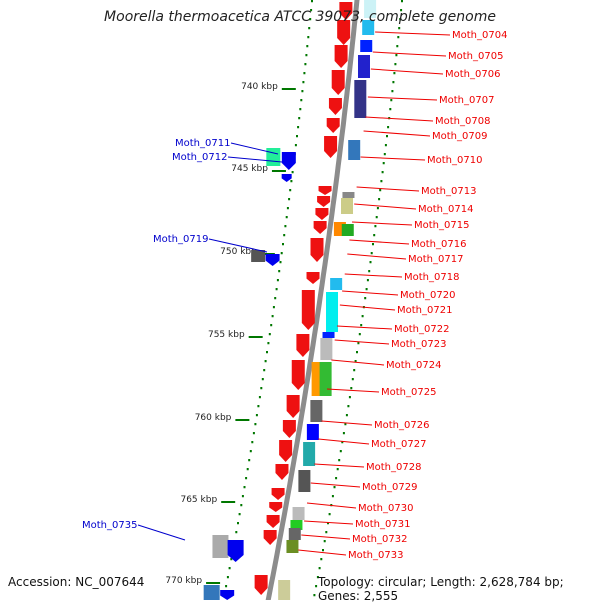 This screenshot has height=604, width=600. I want to click on ruler-label: 750 kbp, so click(238, 252).